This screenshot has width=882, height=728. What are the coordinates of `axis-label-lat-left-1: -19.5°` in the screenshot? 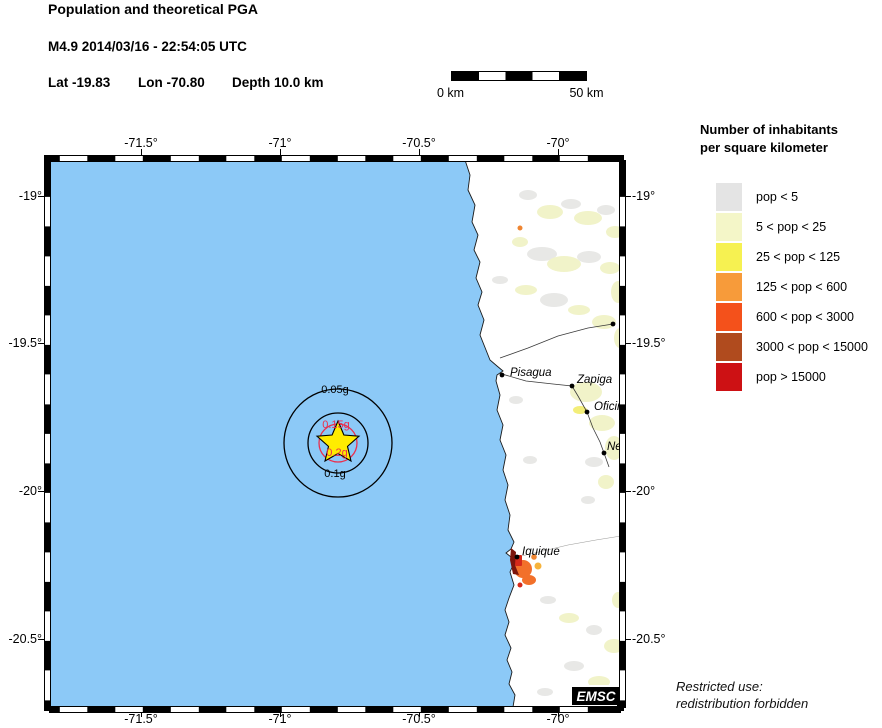 It's located at (25, 343).